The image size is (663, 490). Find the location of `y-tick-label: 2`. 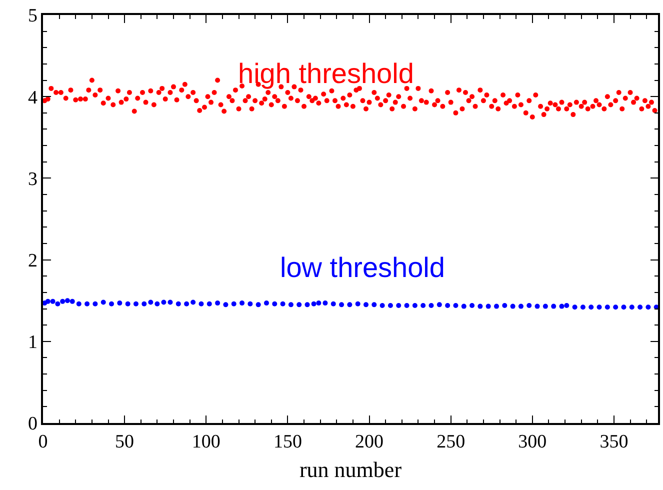

y-tick-label: 2 is located at coordinates (33, 261).